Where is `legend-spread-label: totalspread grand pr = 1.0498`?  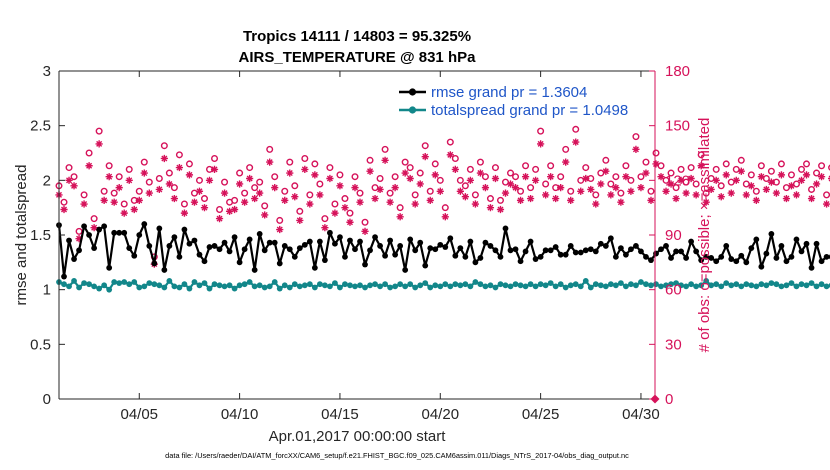
legend-spread-label: totalspread grand pr = 1.0498 is located at coordinates (529, 110).